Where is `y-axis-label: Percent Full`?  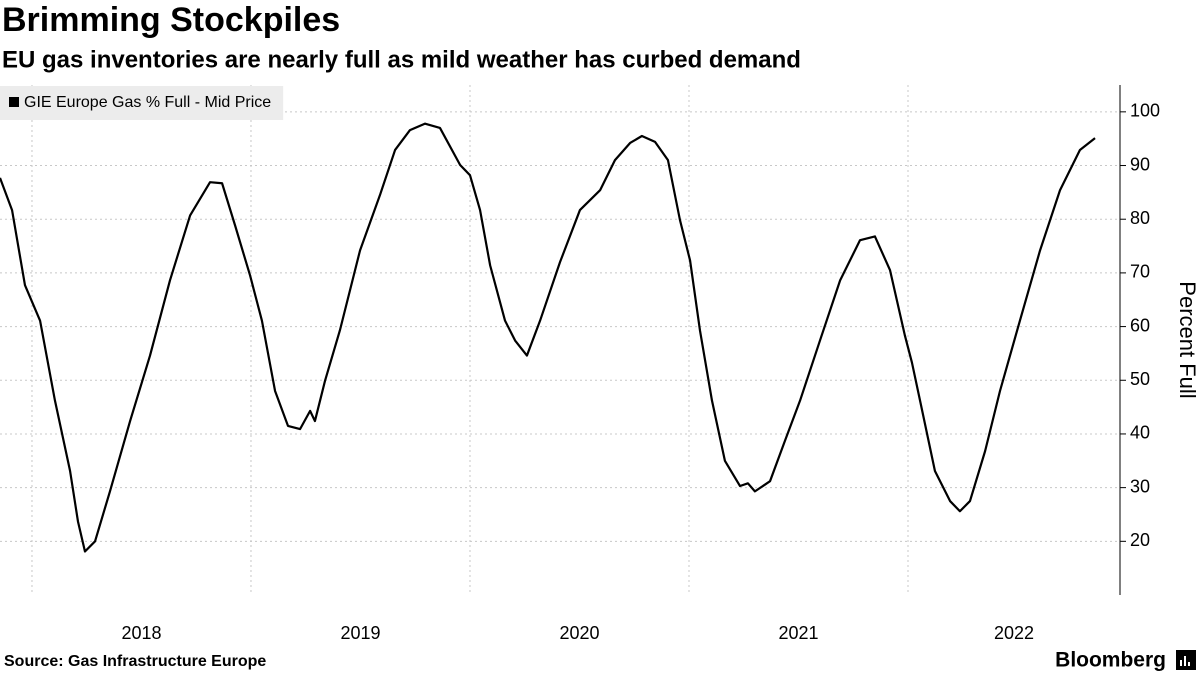
y-axis-label: Percent Full is located at coordinates (1187, 339).